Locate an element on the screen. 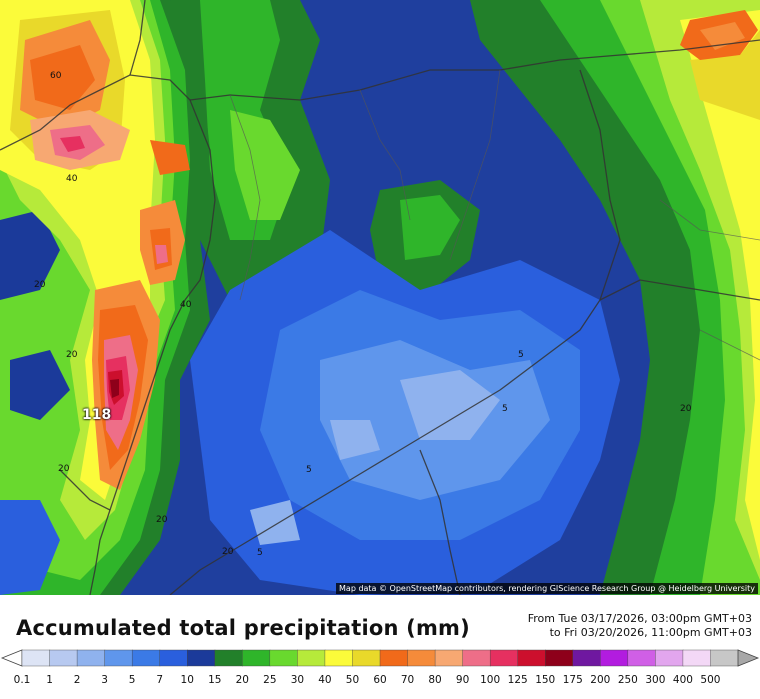 The image size is (760, 699). scale-tick-label: 1 is located at coordinates (49, 680).